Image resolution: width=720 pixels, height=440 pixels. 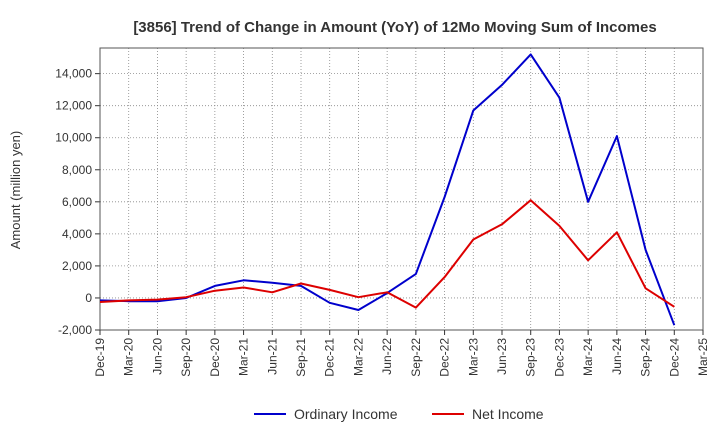 I want to click on y-tick-label: 4,000, so click(x=77, y=234).